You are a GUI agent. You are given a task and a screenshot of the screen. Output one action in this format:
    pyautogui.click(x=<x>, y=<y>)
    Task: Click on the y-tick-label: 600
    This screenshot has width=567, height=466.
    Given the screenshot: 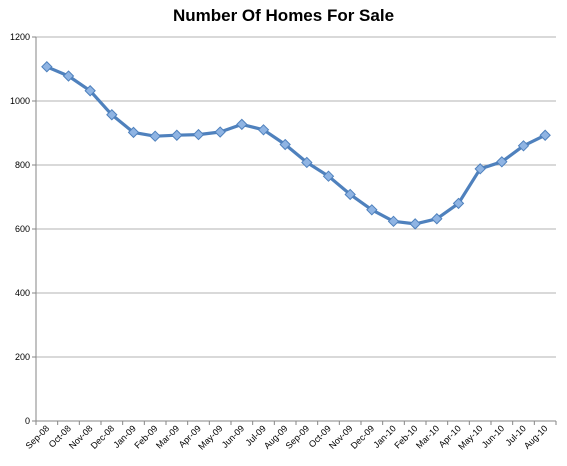 What is the action you would take?
    pyautogui.click(x=22, y=229)
    